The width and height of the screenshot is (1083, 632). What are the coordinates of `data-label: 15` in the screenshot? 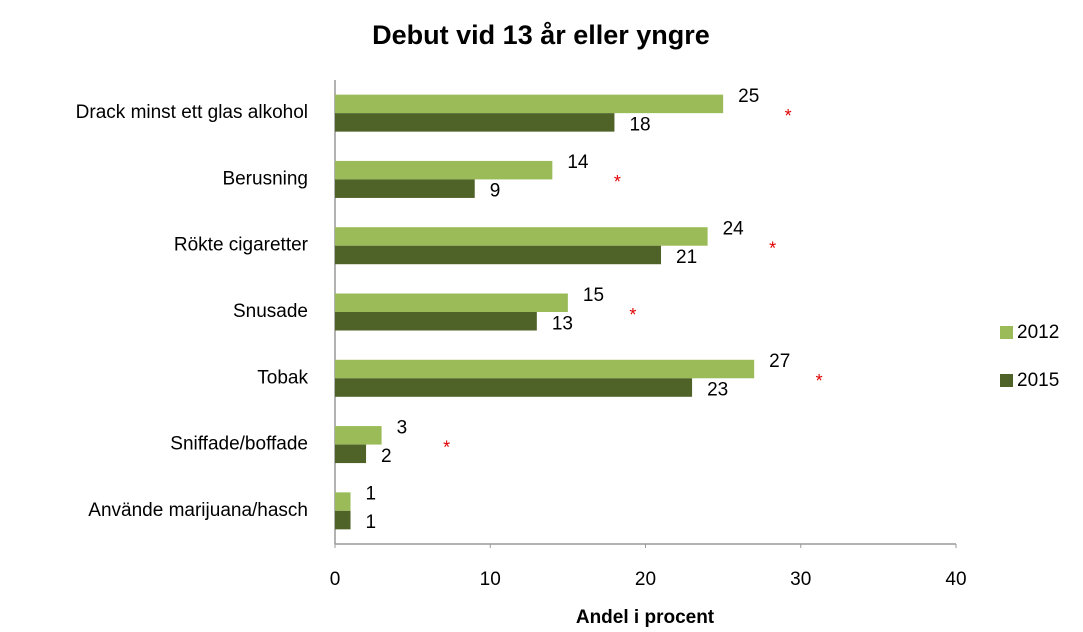 It's located at (593, 295).